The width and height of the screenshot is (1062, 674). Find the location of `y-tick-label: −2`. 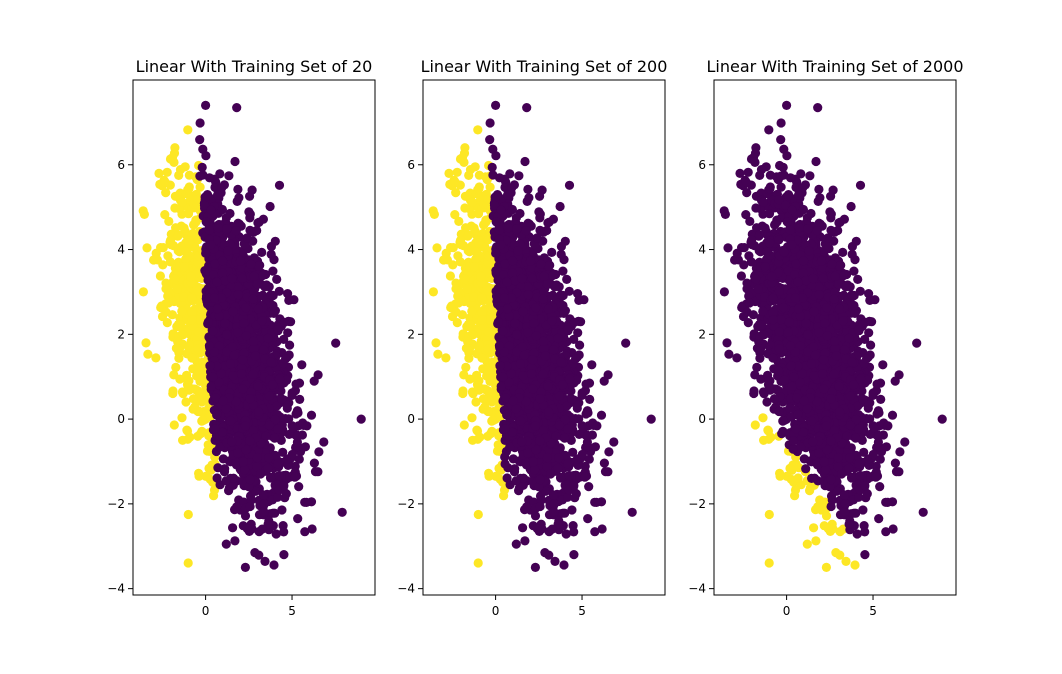

y-tick-label: −2 is located at coordinates (116, 504).